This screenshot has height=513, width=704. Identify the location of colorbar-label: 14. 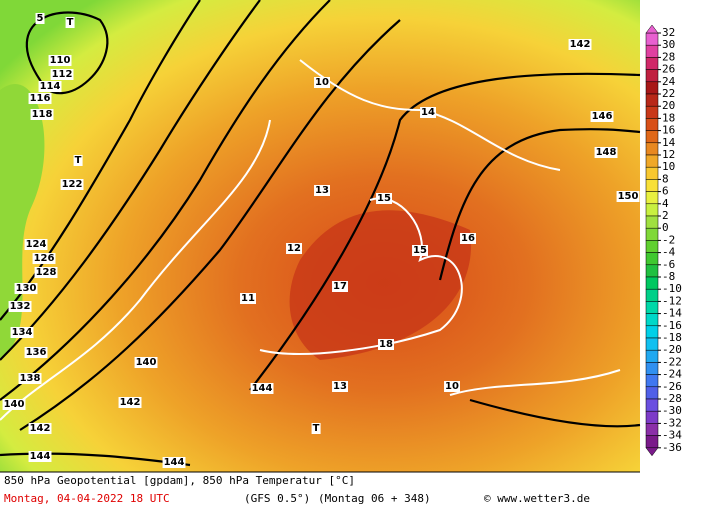
(669, 142).